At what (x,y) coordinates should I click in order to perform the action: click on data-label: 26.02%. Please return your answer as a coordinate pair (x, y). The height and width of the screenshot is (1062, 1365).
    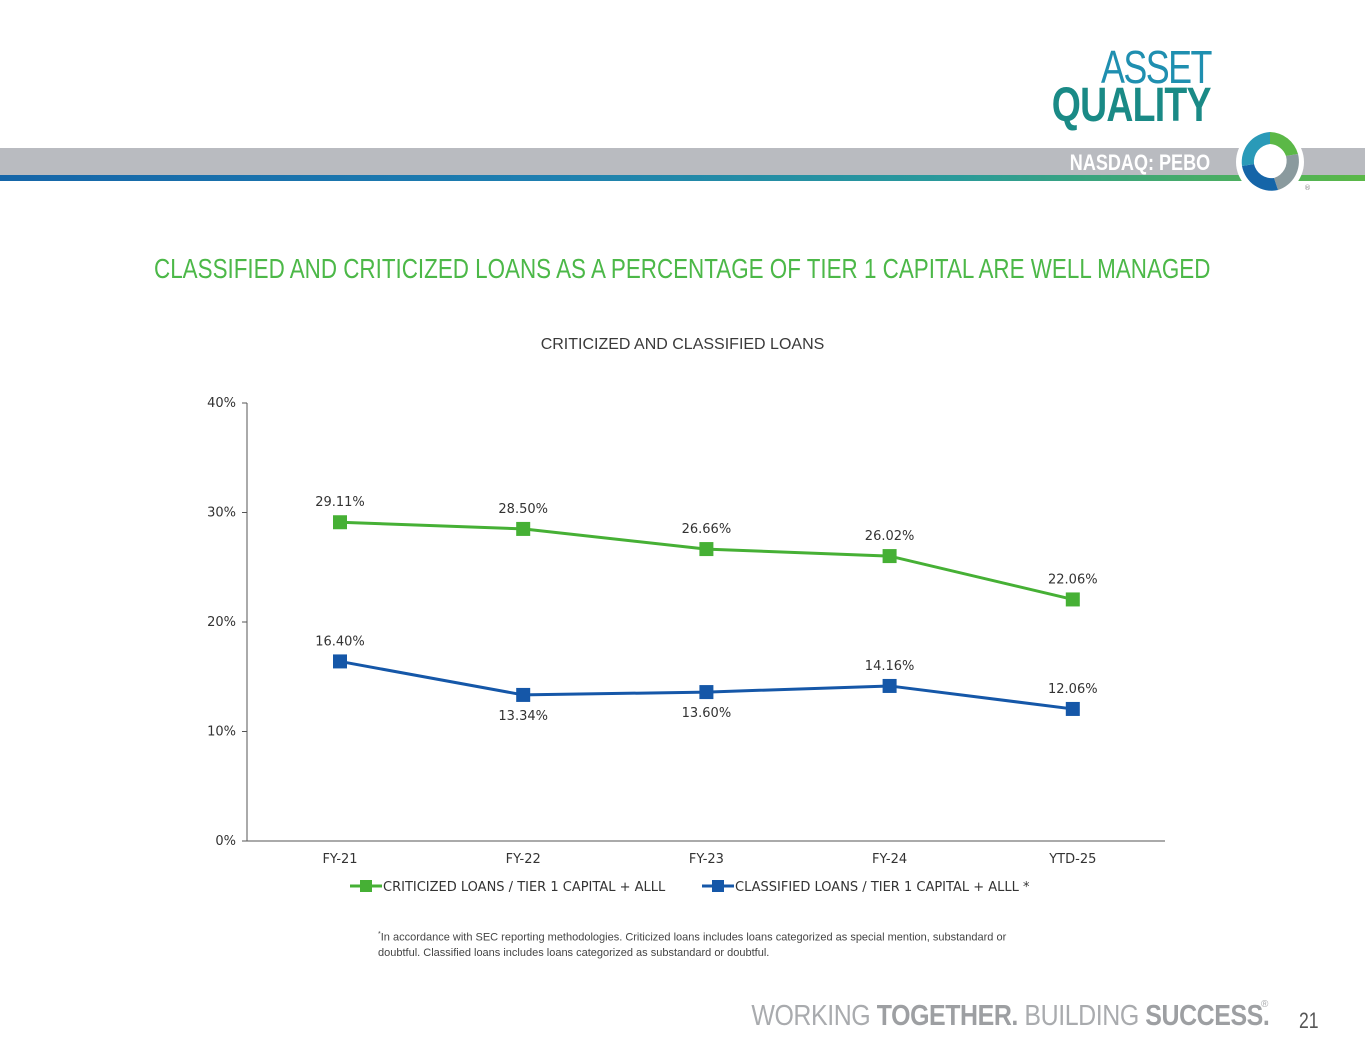
    Looking at the image, I should click on (890, 536).